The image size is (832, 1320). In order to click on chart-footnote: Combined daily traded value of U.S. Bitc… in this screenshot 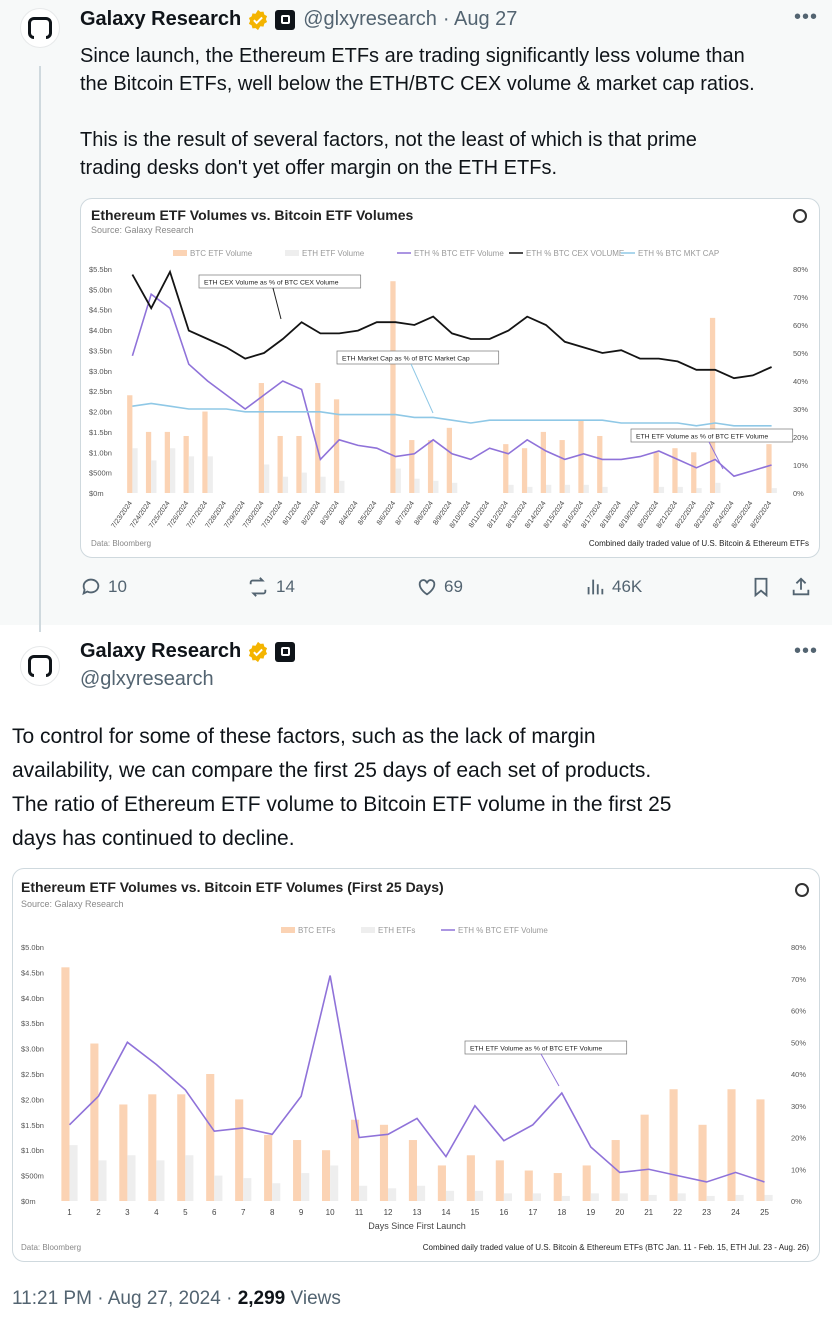, I will do `click(615, 1247)`.